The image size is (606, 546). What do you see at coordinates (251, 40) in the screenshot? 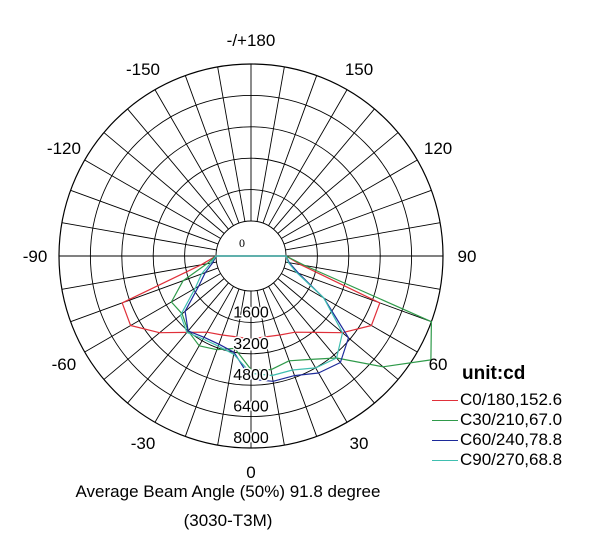
I see `angle-label: -/+180` at bounding box center [251, 40].